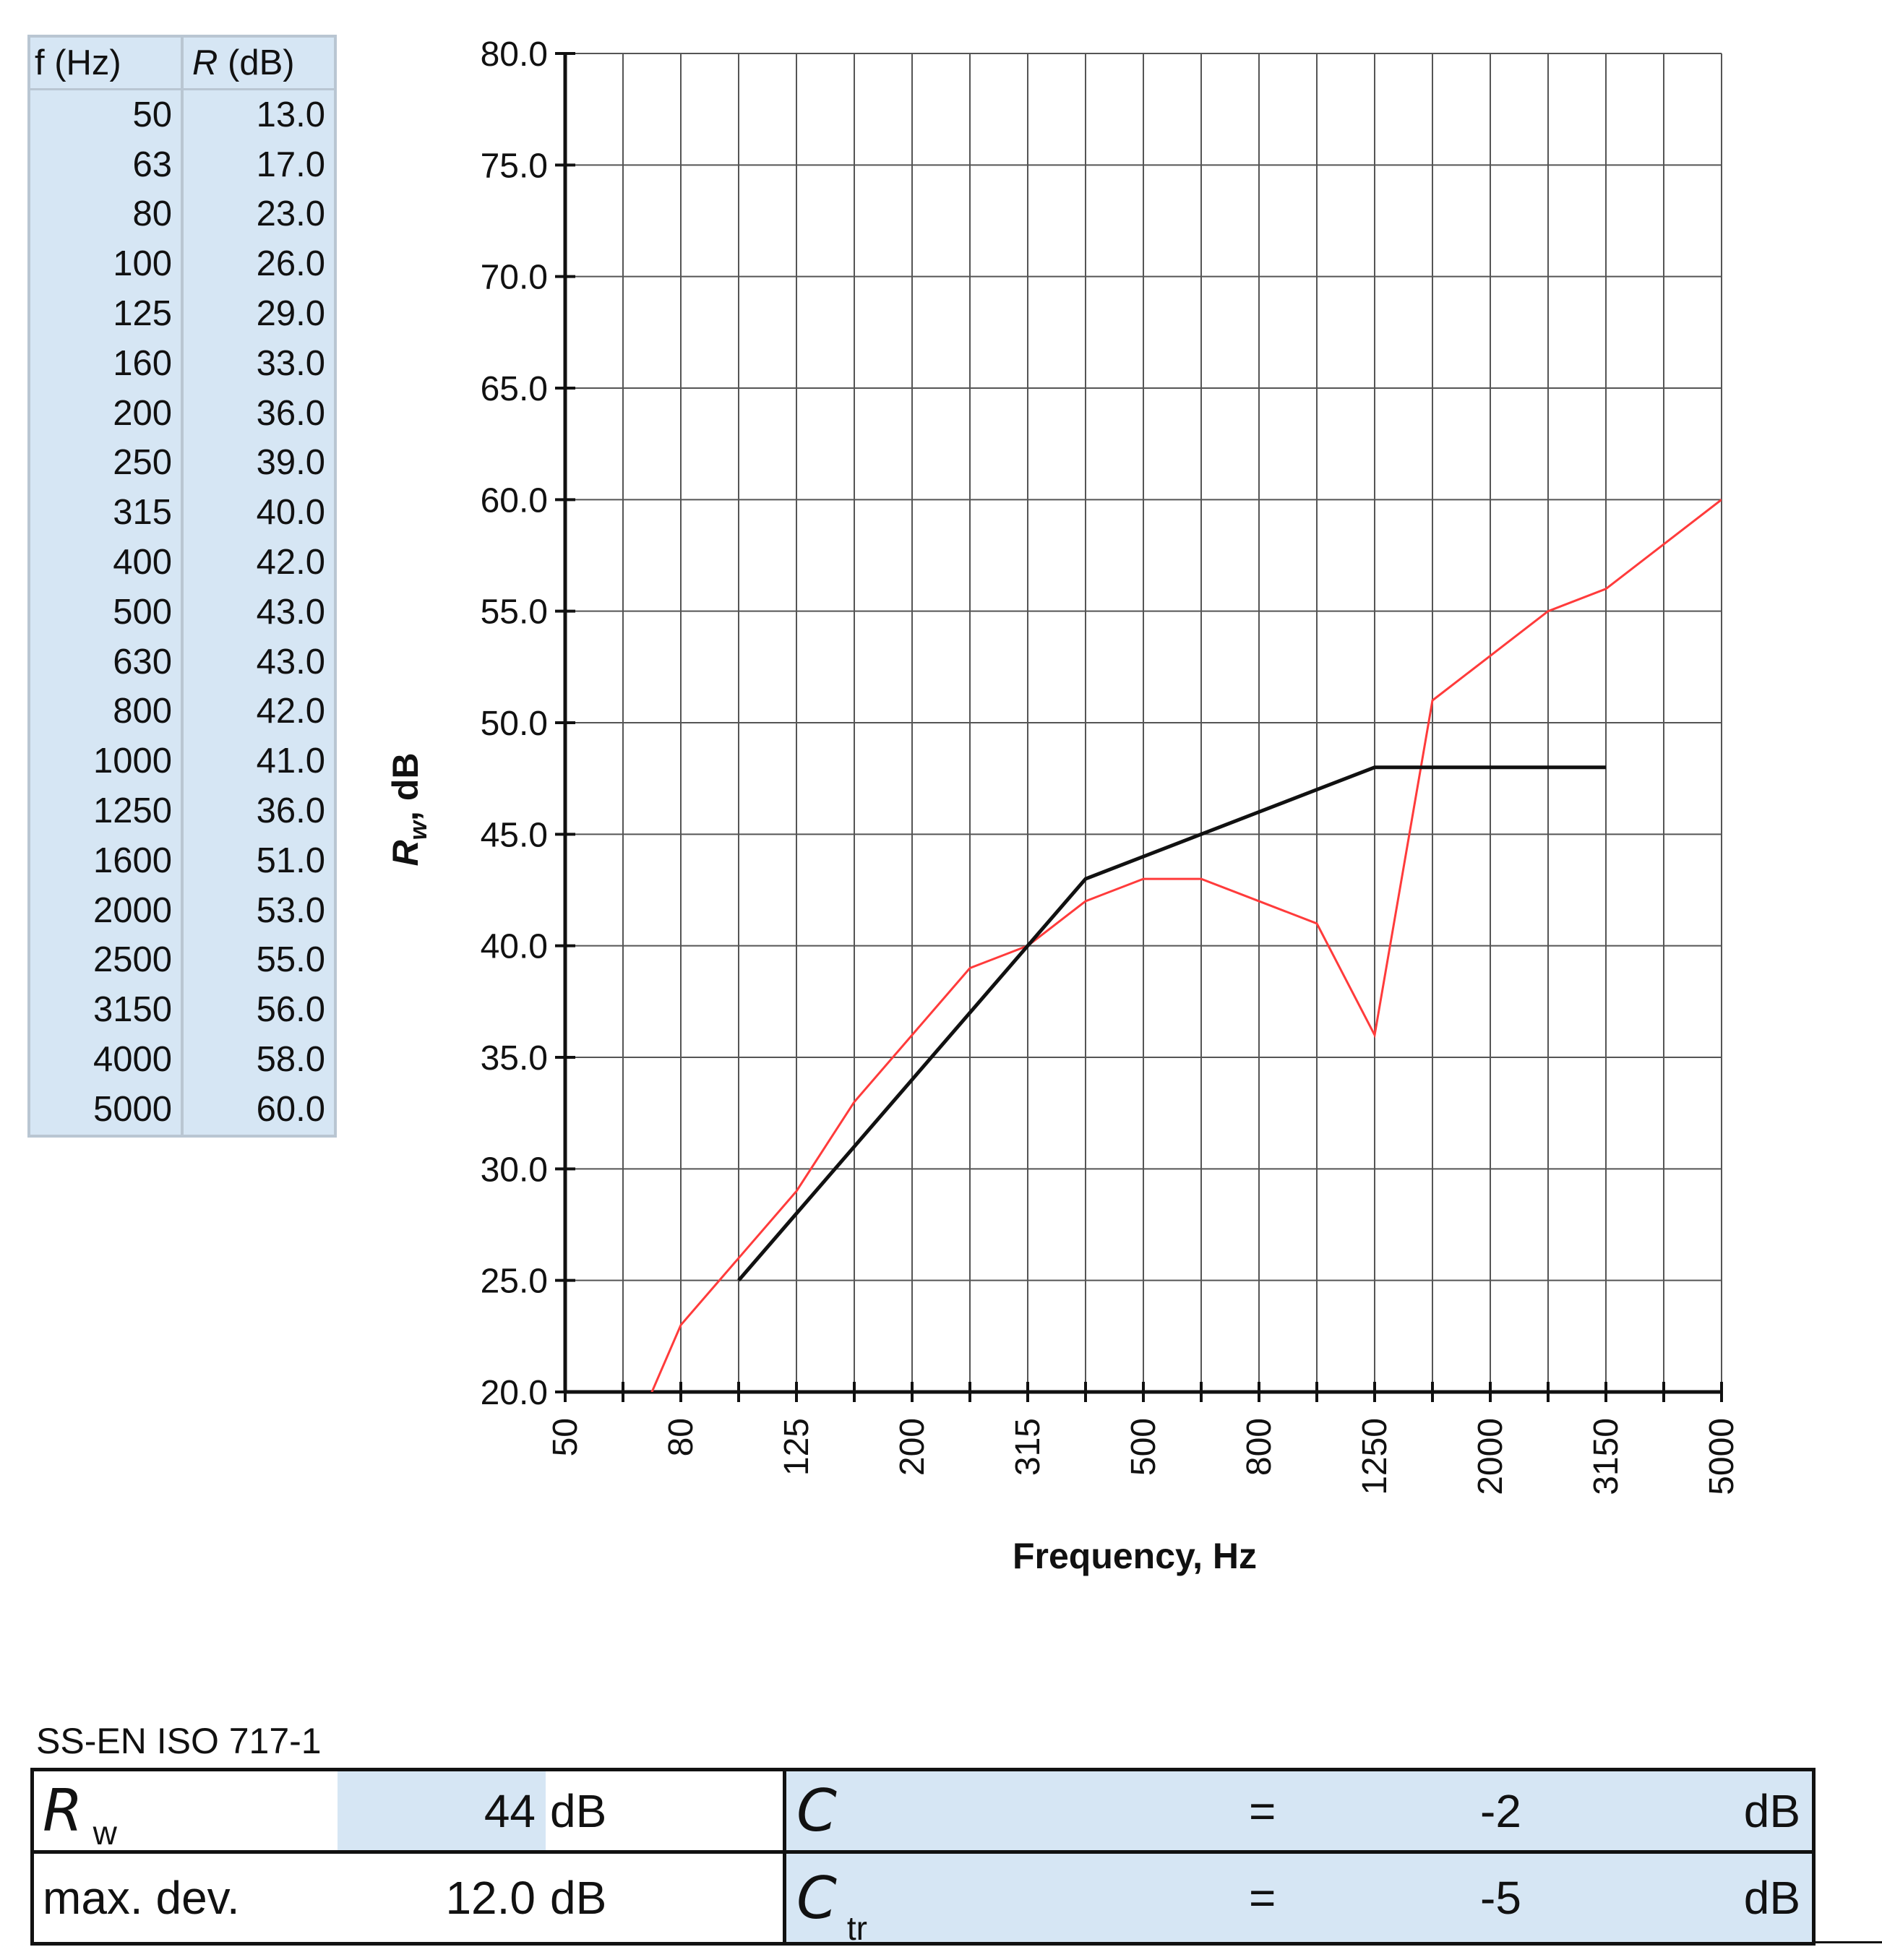 The height and width of the screenshot is (1960, 1882). What do you see at coordinates (816, 1898) in the screenshot?
I see `ctr-symbol: C` at bounding box center [816, 1898].